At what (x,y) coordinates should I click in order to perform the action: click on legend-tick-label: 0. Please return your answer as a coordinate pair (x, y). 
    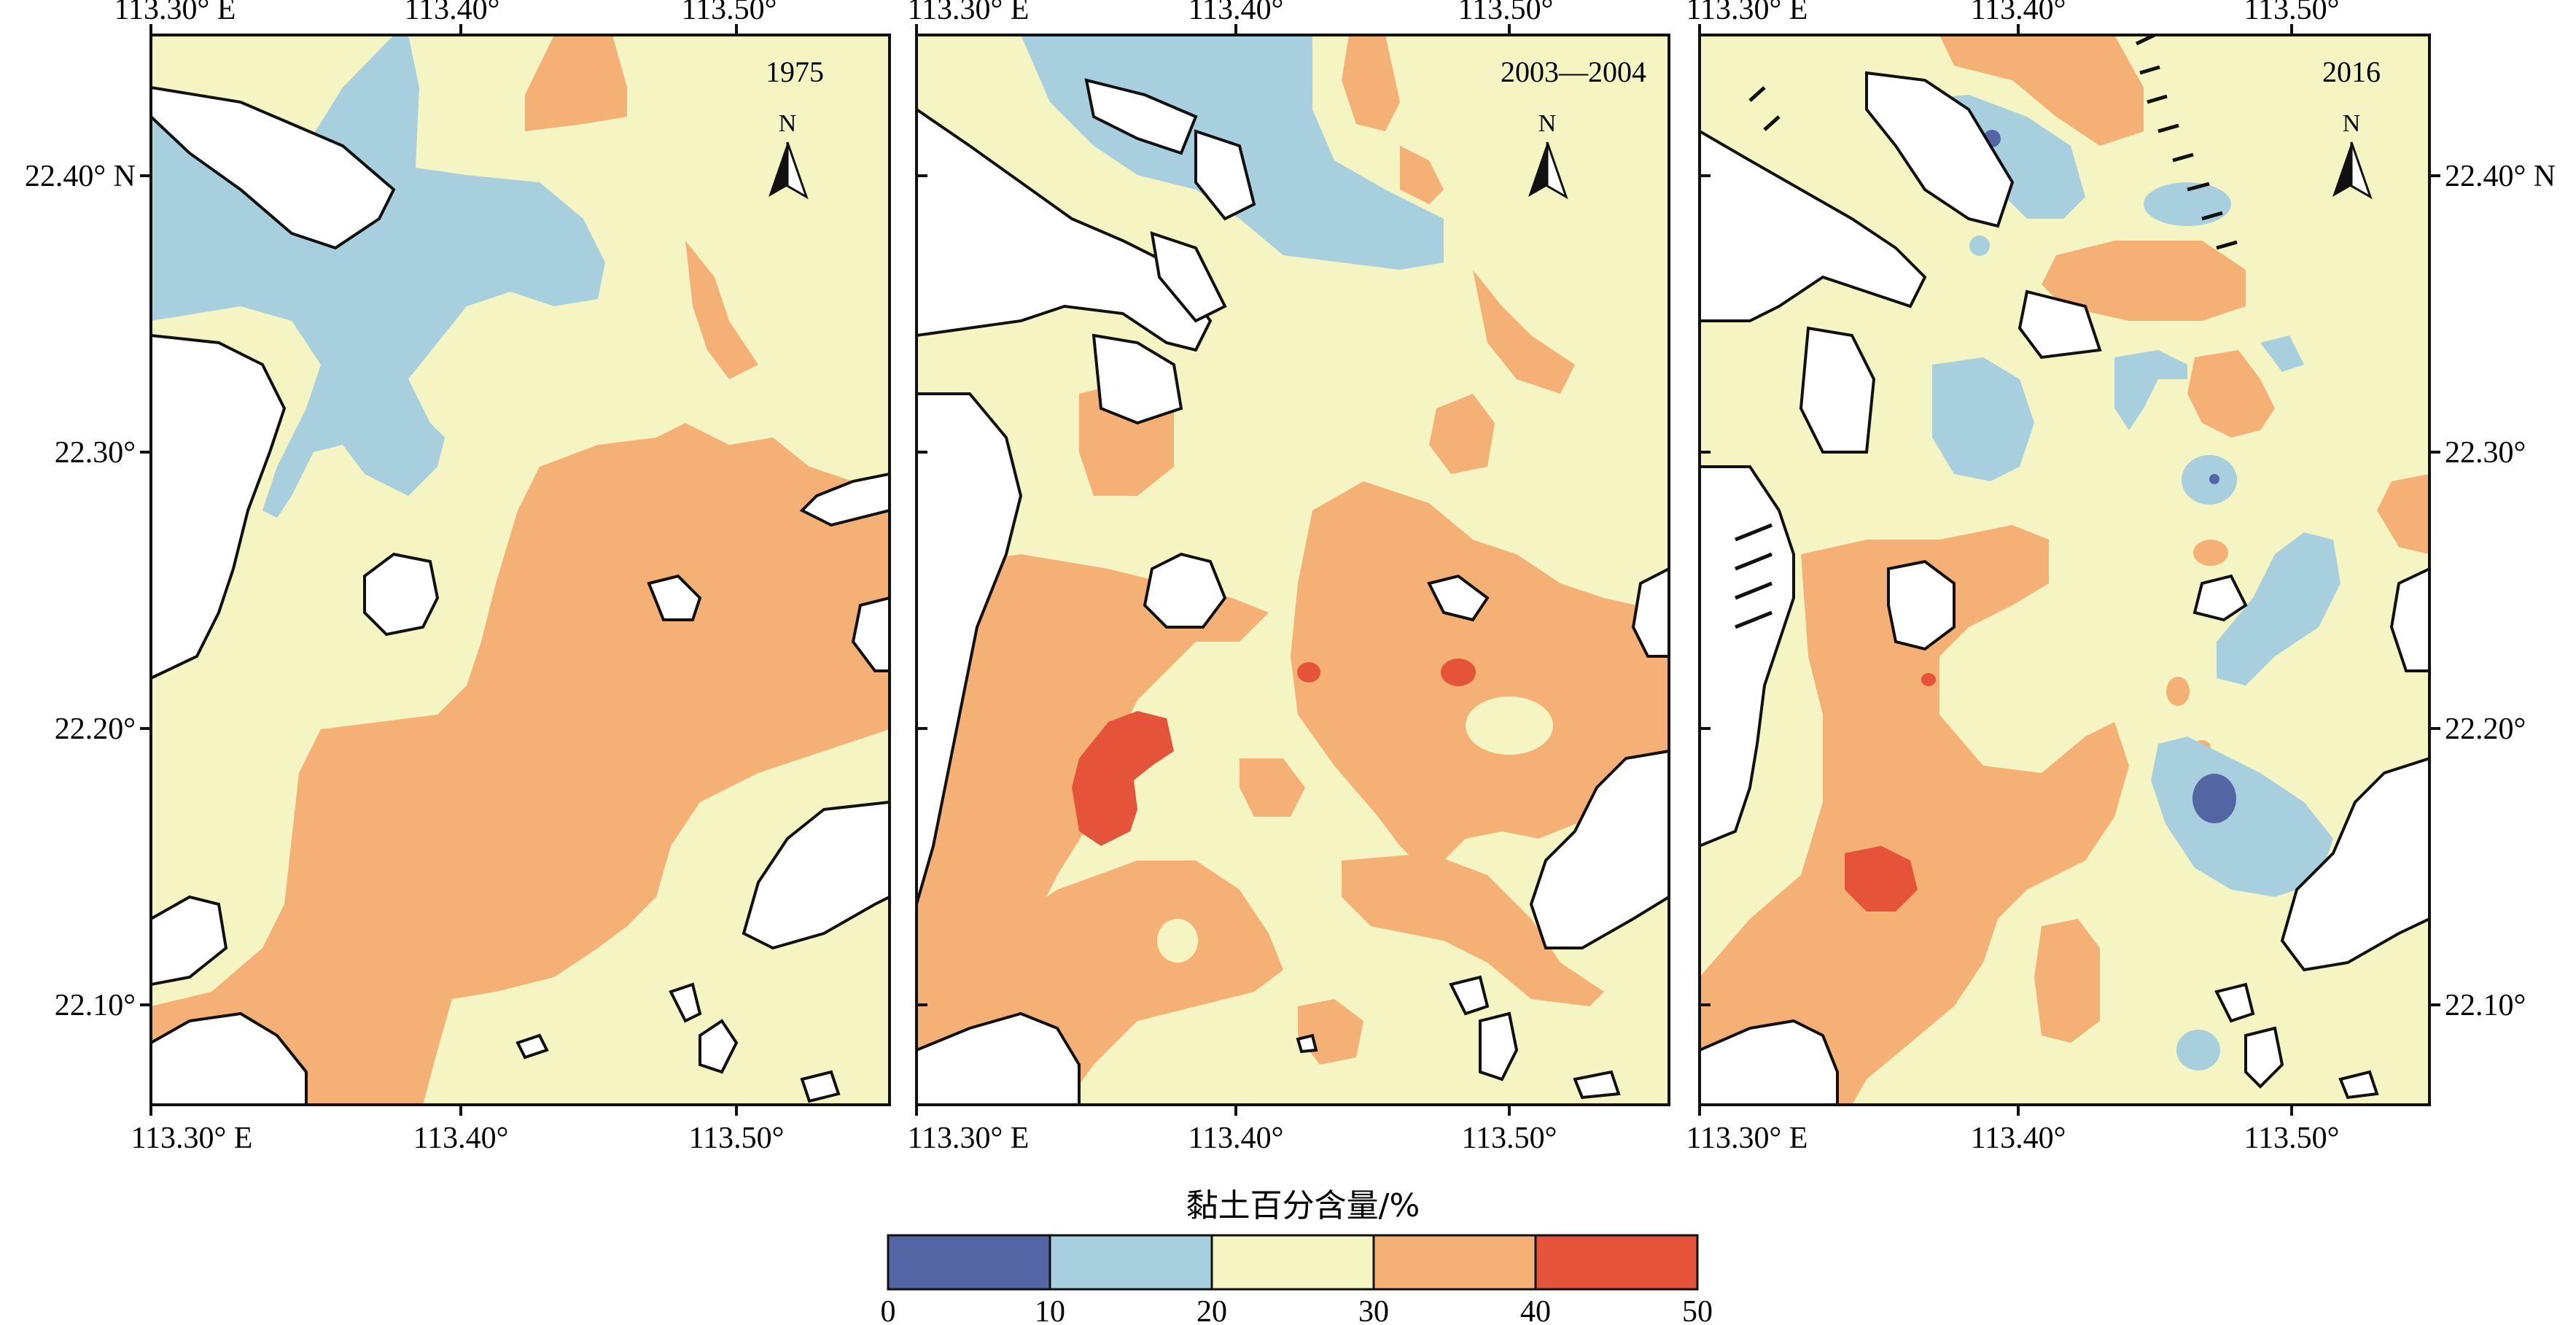
    Looking at the image, I should click on (888, 1310).